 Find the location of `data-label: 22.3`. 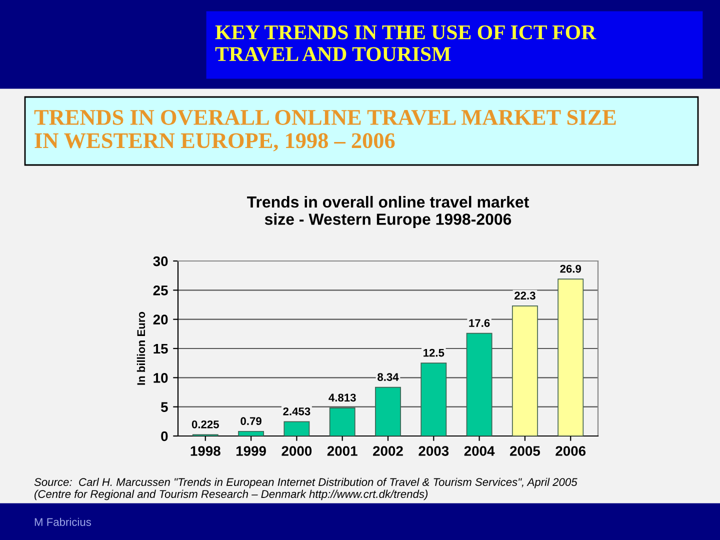

data-label: 22.3 is located at coordinates (525, 296).